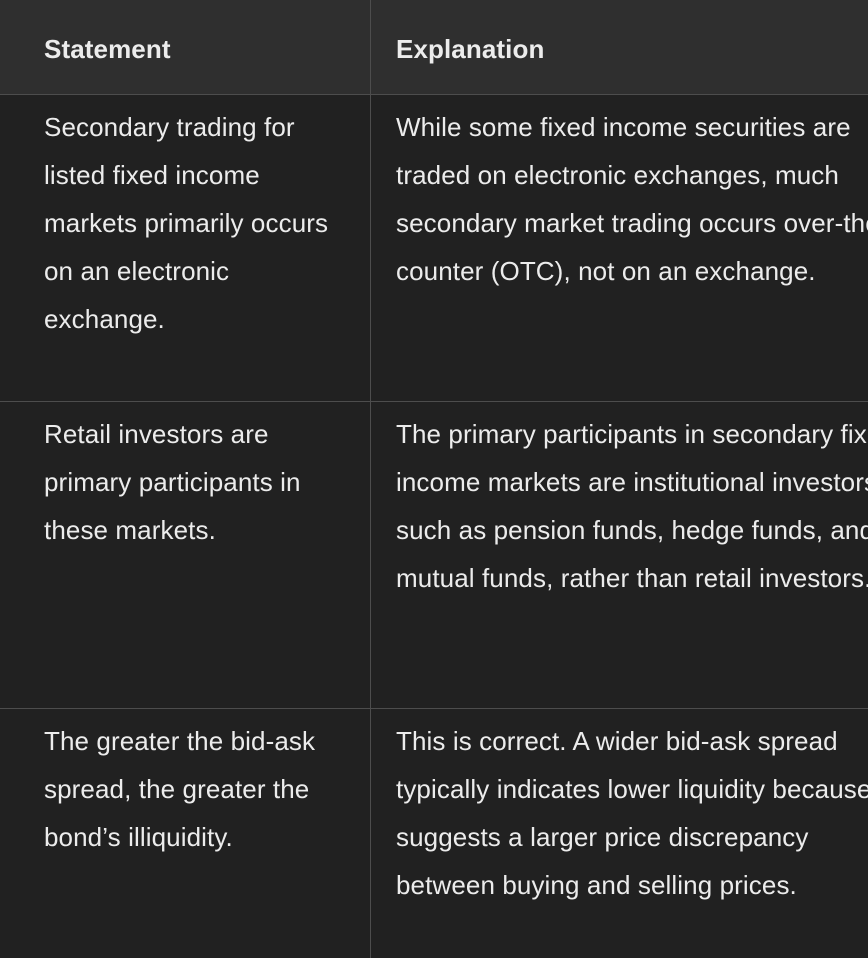  What do you see at coordinates (619, 47) in the screenshot?
I see `column-header-explanation: Explanation` at bounding box center [619, 47].